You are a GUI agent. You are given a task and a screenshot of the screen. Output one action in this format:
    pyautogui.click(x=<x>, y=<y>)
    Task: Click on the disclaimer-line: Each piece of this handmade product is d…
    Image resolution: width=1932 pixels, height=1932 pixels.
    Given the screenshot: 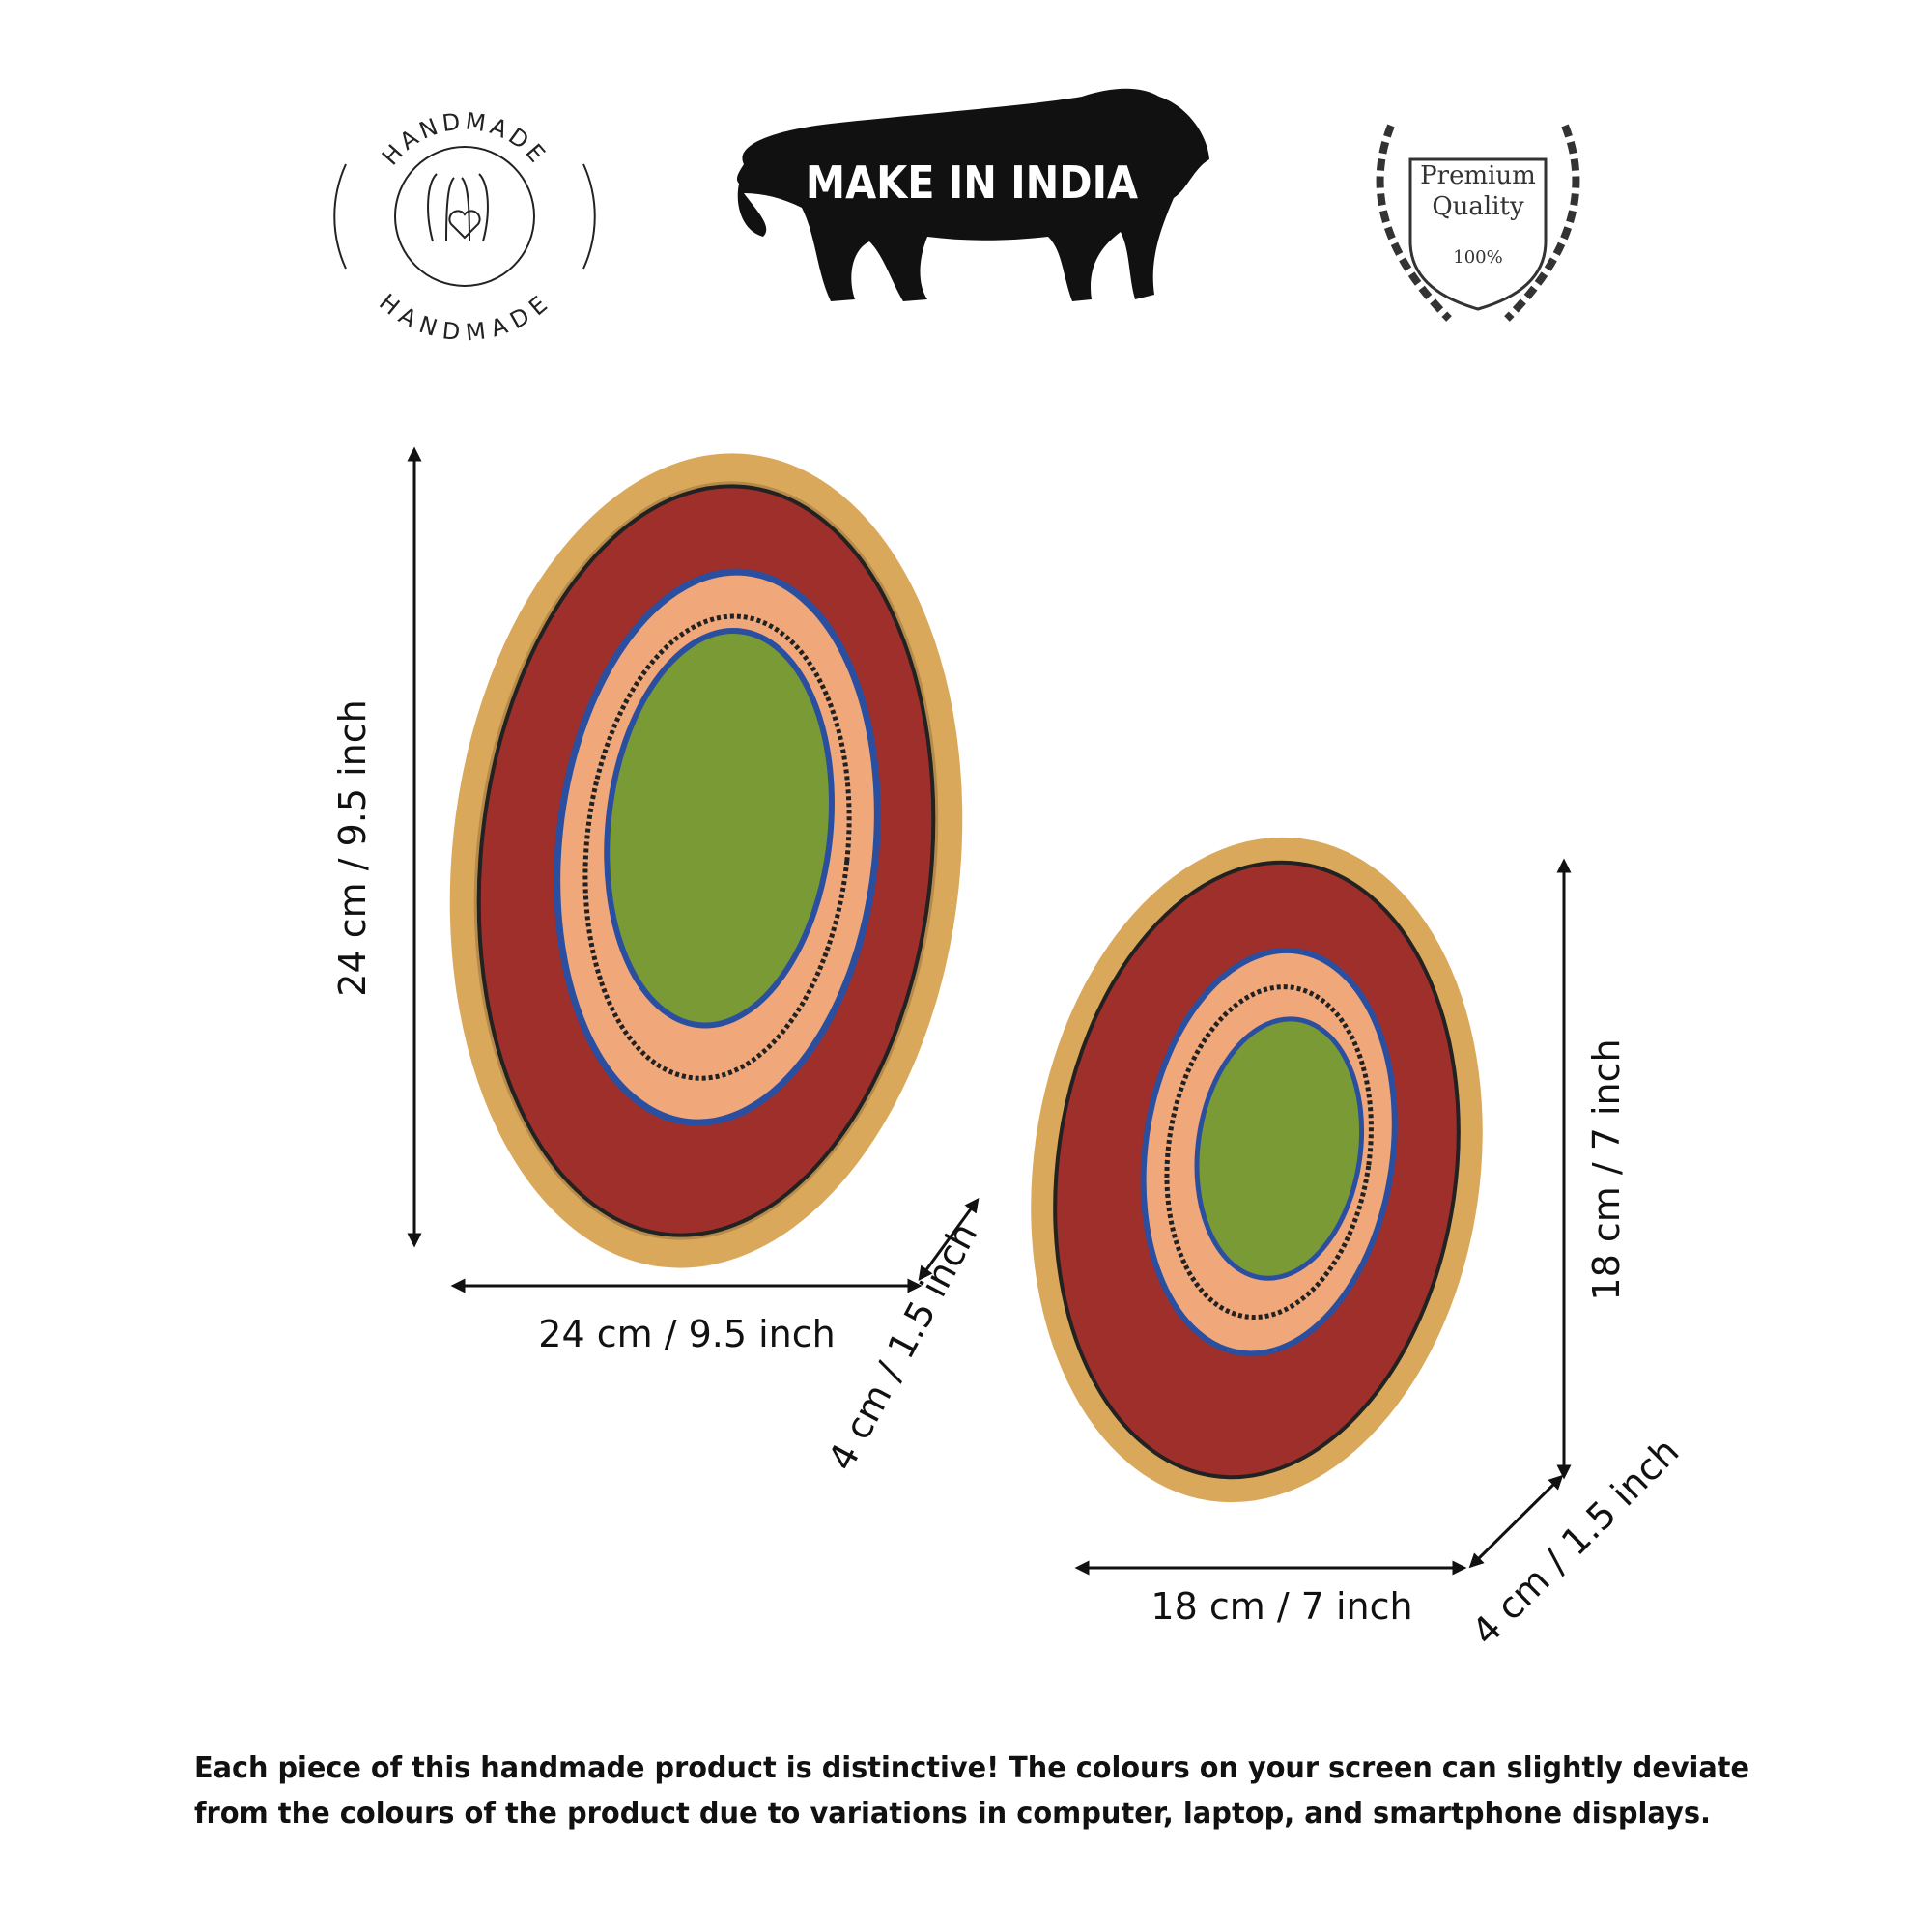 What is the action you would take?
    pyautogui.click(x=971, y=1768)
    